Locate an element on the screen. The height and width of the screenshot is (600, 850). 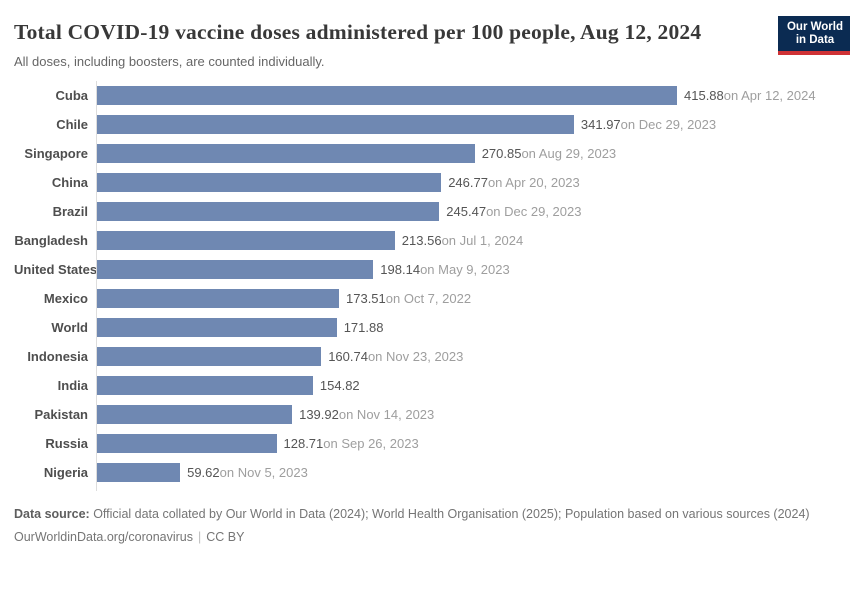
category-label: Mexico is located at coordinates (65, 298).